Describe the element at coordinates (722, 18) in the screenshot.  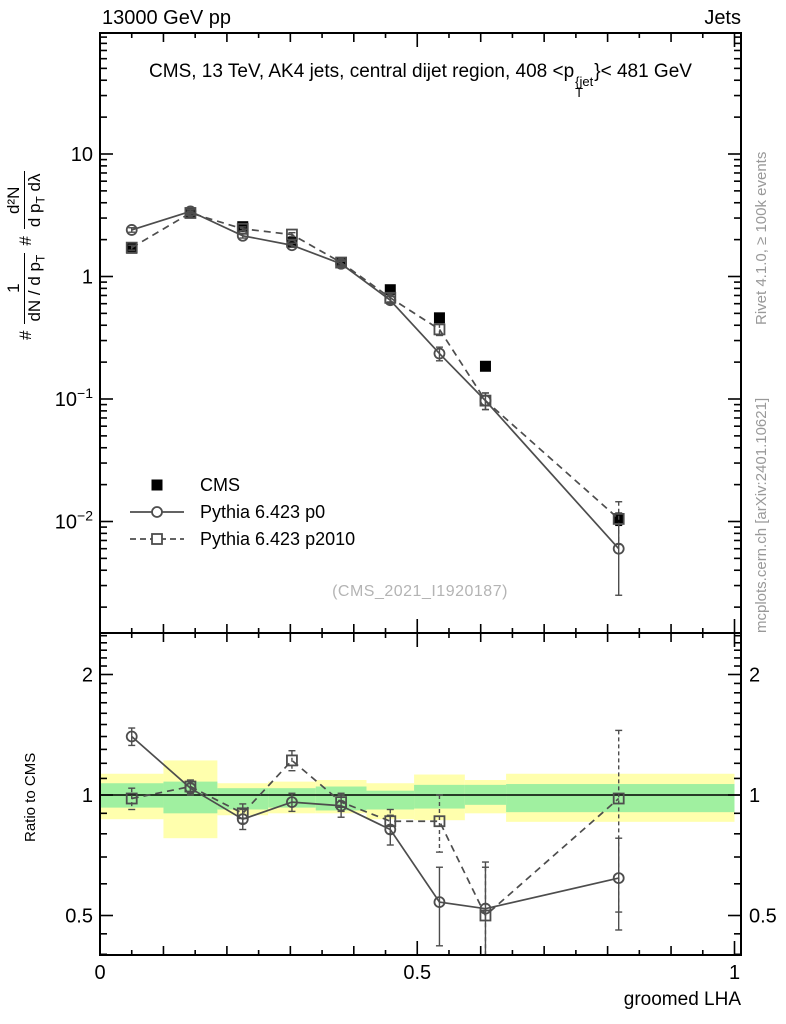
I see `analysis-group-label: Jets` at that location.